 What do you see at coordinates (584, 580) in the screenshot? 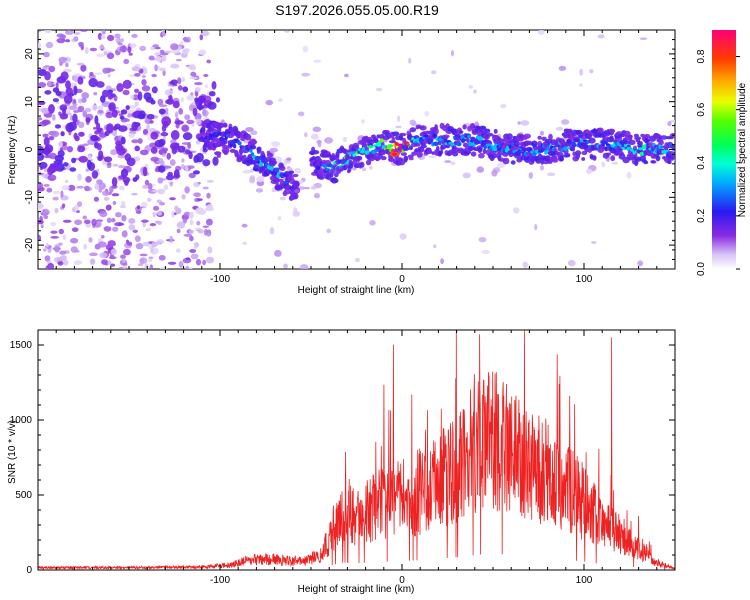
I see `x-tick-label: 100` at bounding box center [584, 580].